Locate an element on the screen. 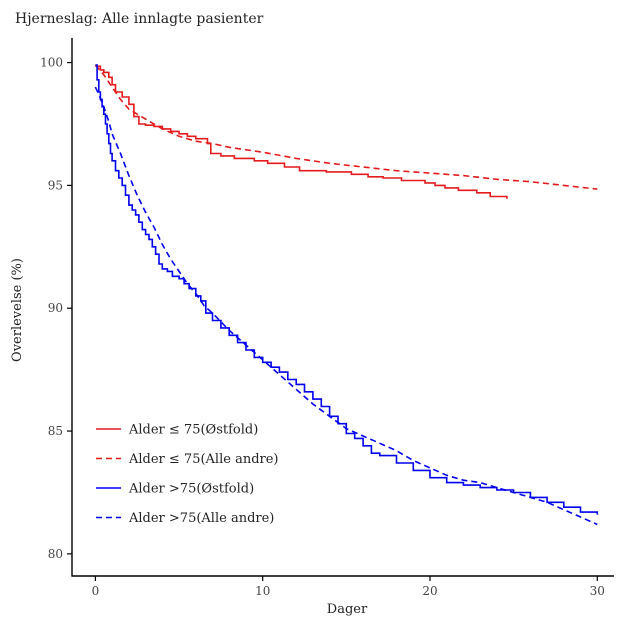 Image resolution: width=619 pixels, height=627 pixels. x-tick-label: 20 is located at coordinates (429, 591).